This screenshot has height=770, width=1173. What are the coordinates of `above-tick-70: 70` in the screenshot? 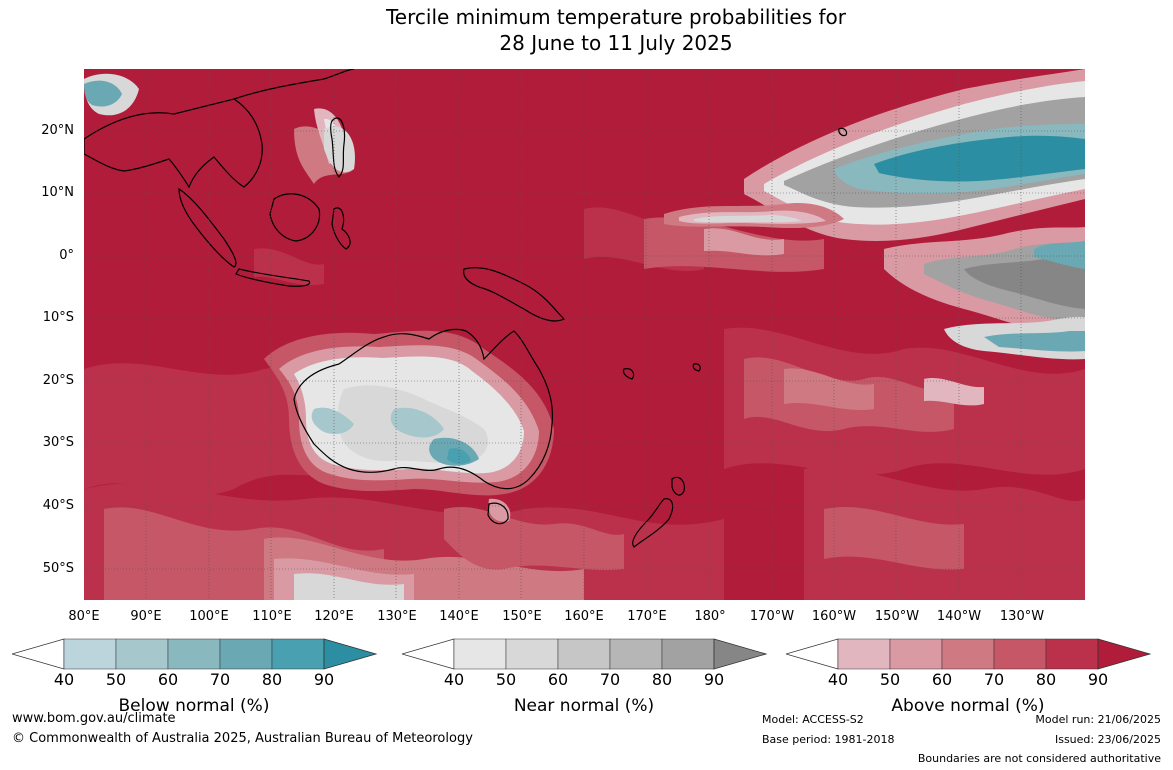 It's located at (994, 679).